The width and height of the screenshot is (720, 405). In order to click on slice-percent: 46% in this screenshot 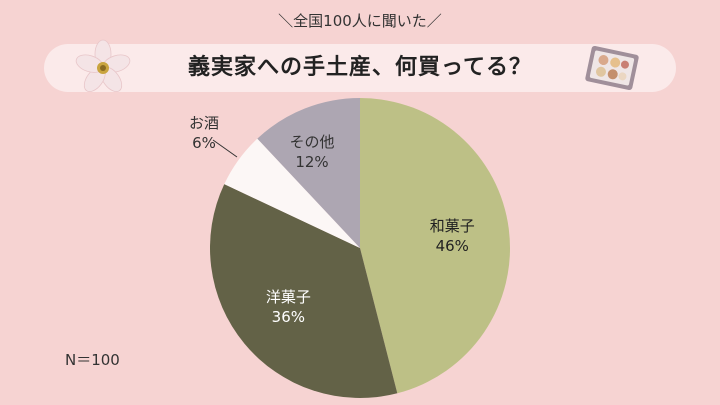, I will do `click(452, 246)`.